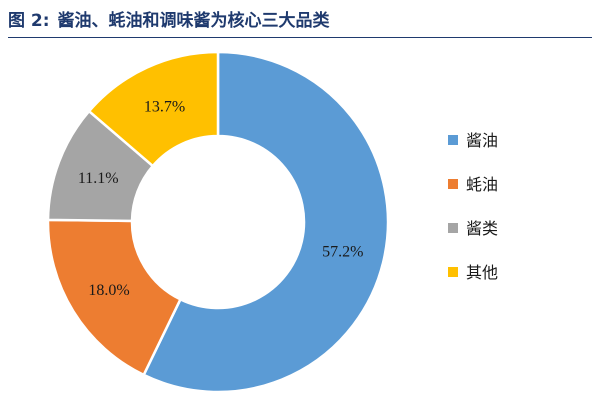 This screenshot has height=400, width=600. I want to click on legend-label-0: 酱油, so click(482, 140).